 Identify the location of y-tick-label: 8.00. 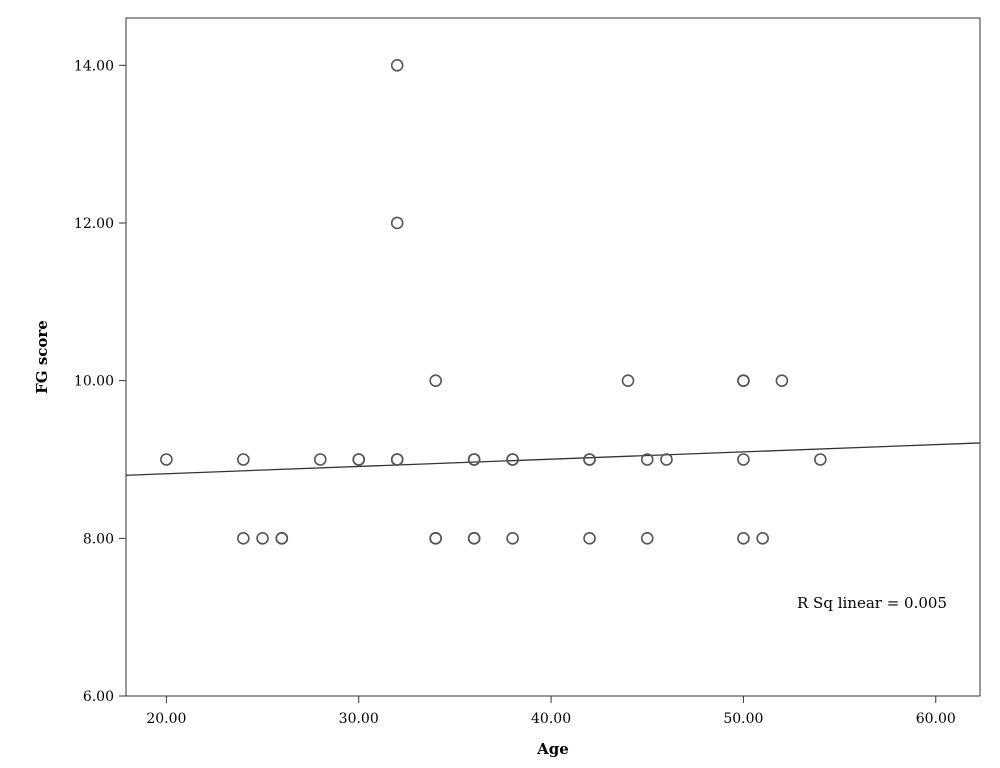
(98, 539).